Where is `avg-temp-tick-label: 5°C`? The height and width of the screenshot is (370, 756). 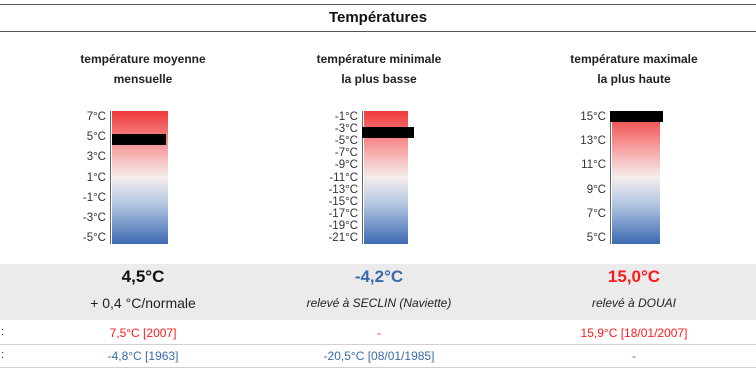 avg-temp-tick-label: 5°C is located at coordinates (96, 137).